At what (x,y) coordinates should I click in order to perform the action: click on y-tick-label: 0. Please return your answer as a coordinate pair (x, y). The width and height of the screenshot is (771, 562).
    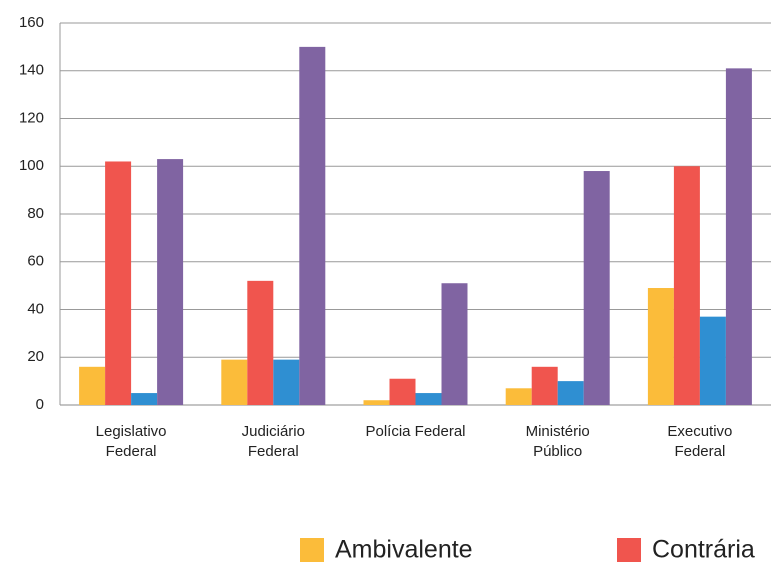
    Looking at the image, I should click on (40, 404).